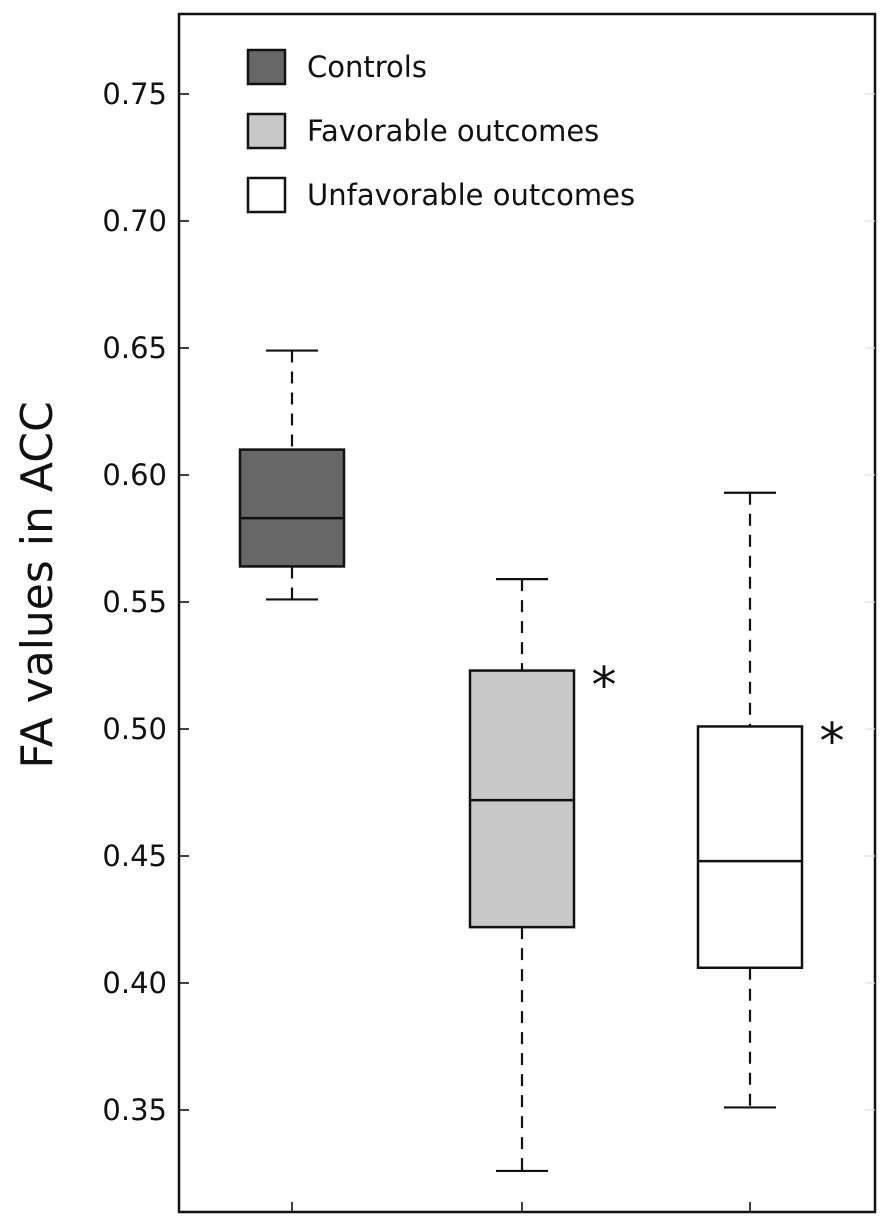  Describe the element at coordinates (134, 983) in the screenshot. I see `y-tick-label: 0.40` at that location.